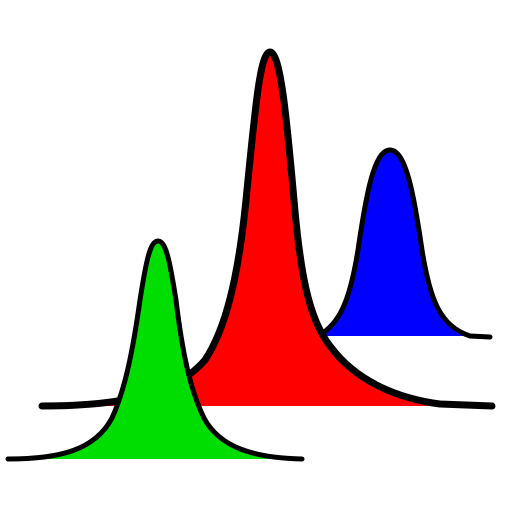 This screenshot has width=512, height=512. I want to click on blue-peak-fill, so click(394, 243).